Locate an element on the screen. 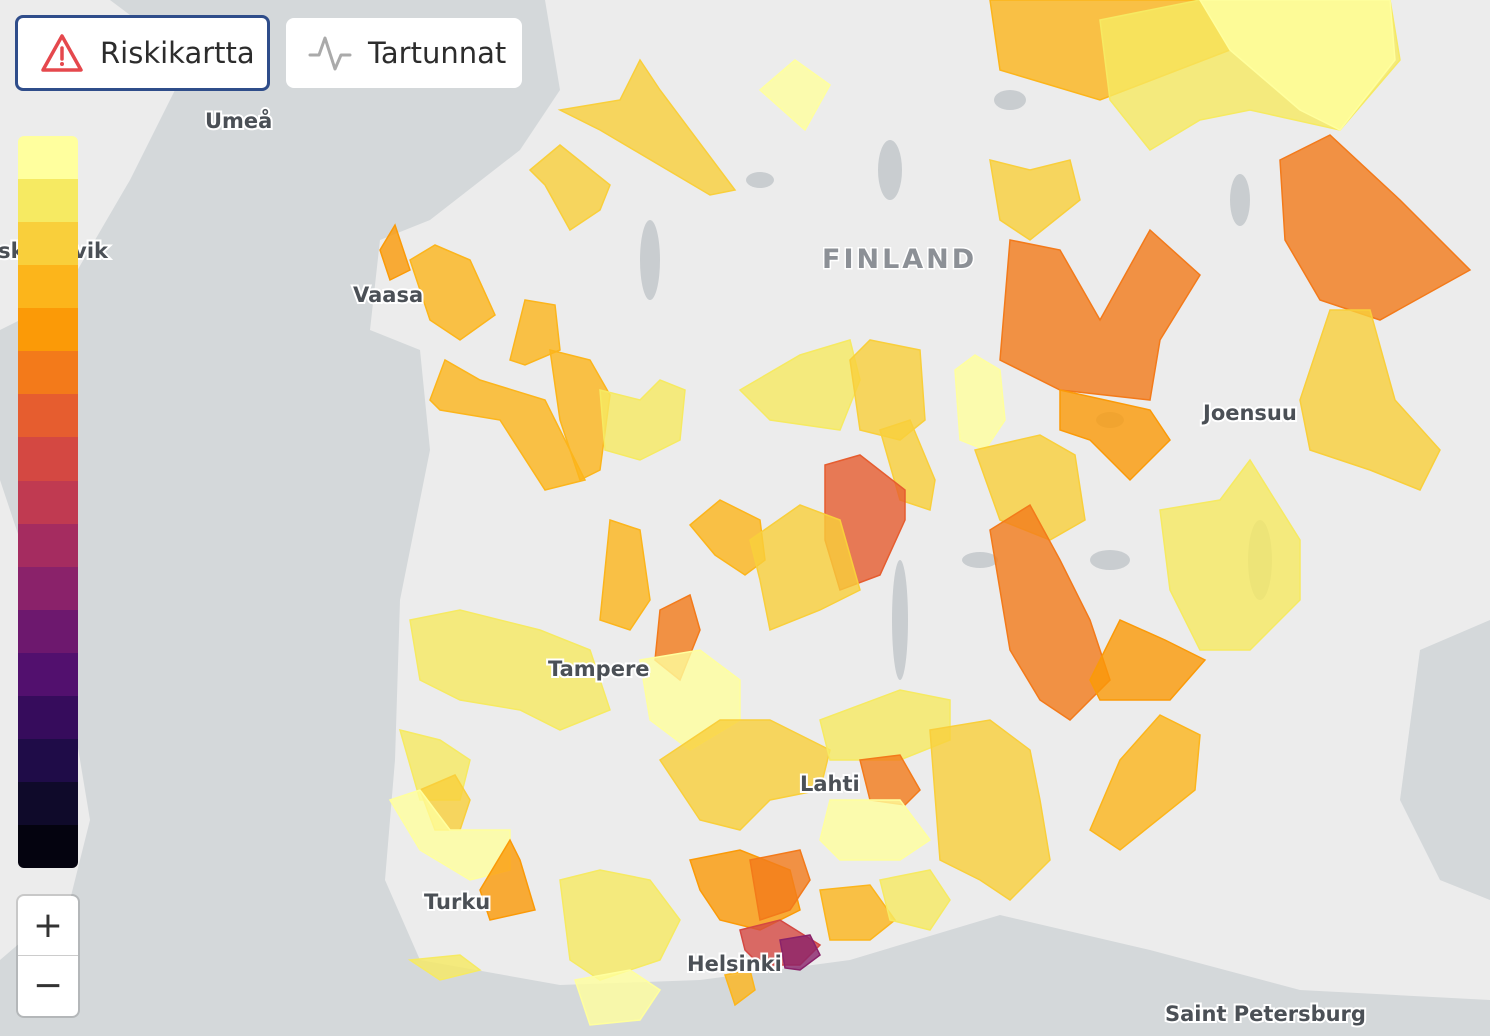 The width and height of the screenshot is (1490, 1036). color-legend is located at coordinates (48, 502).